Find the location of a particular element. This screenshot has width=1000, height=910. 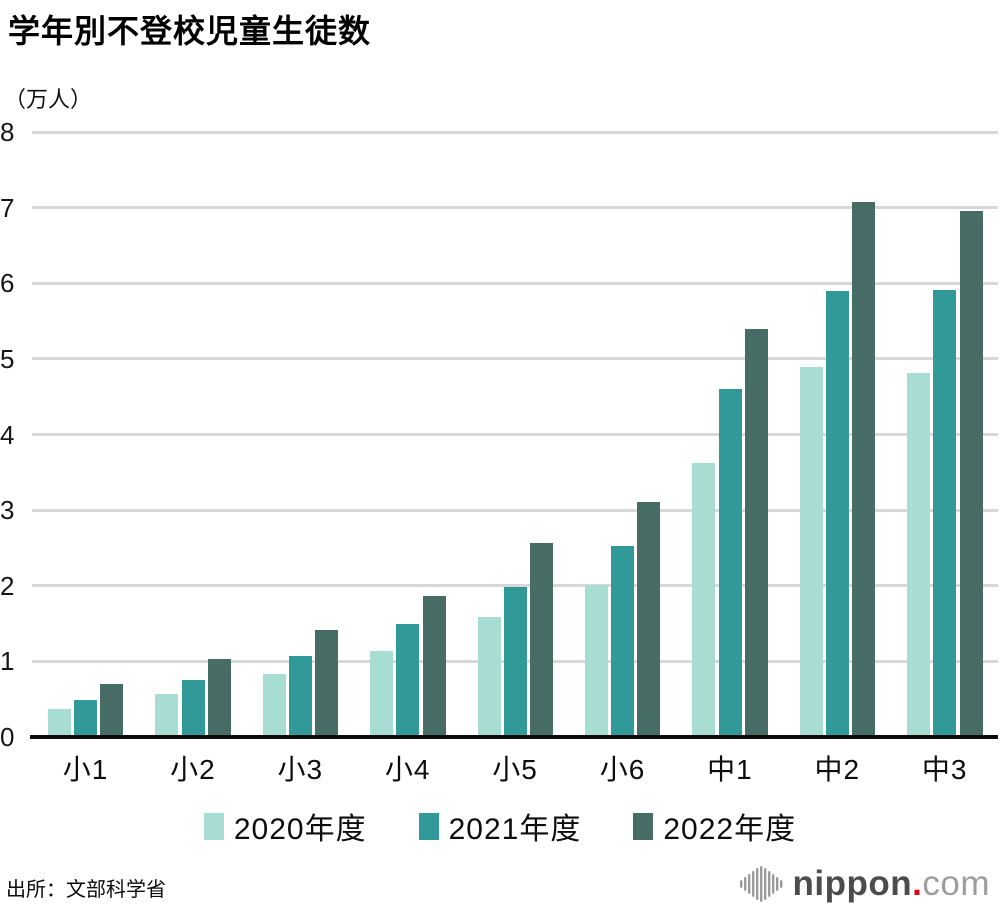

y-tick-label-7: 7 is located at coordinates (7, 207).